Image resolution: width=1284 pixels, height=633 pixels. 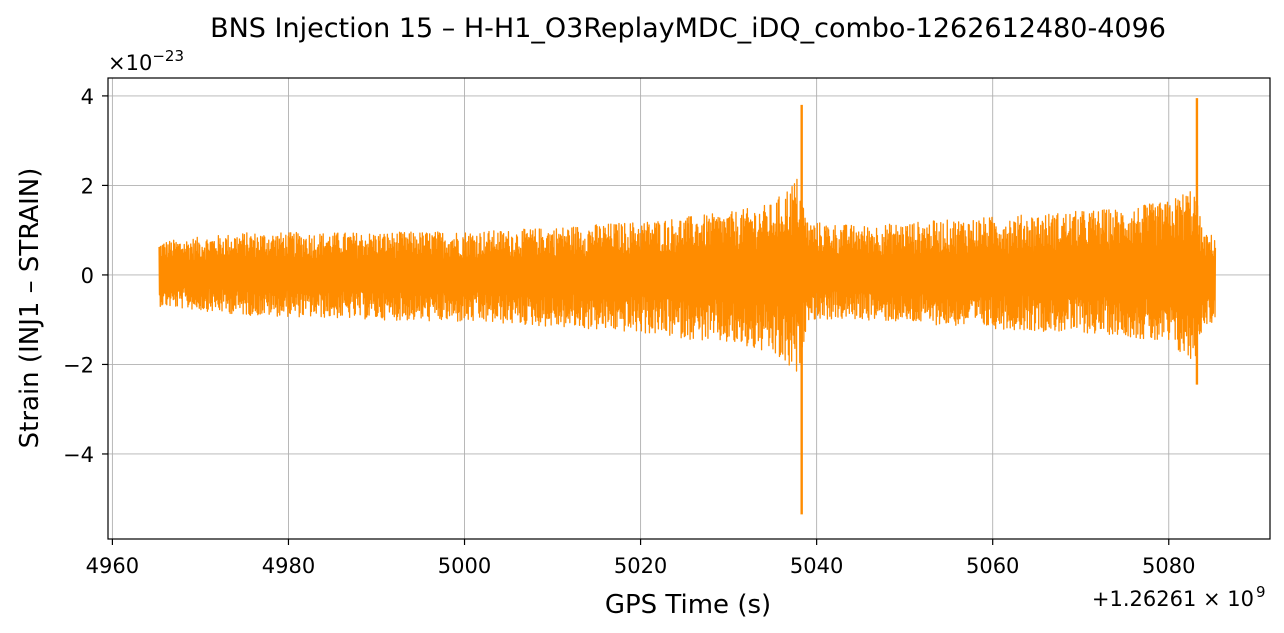 I want to click on svg-text: ×10⁻²³, so click(x=146, y=61).